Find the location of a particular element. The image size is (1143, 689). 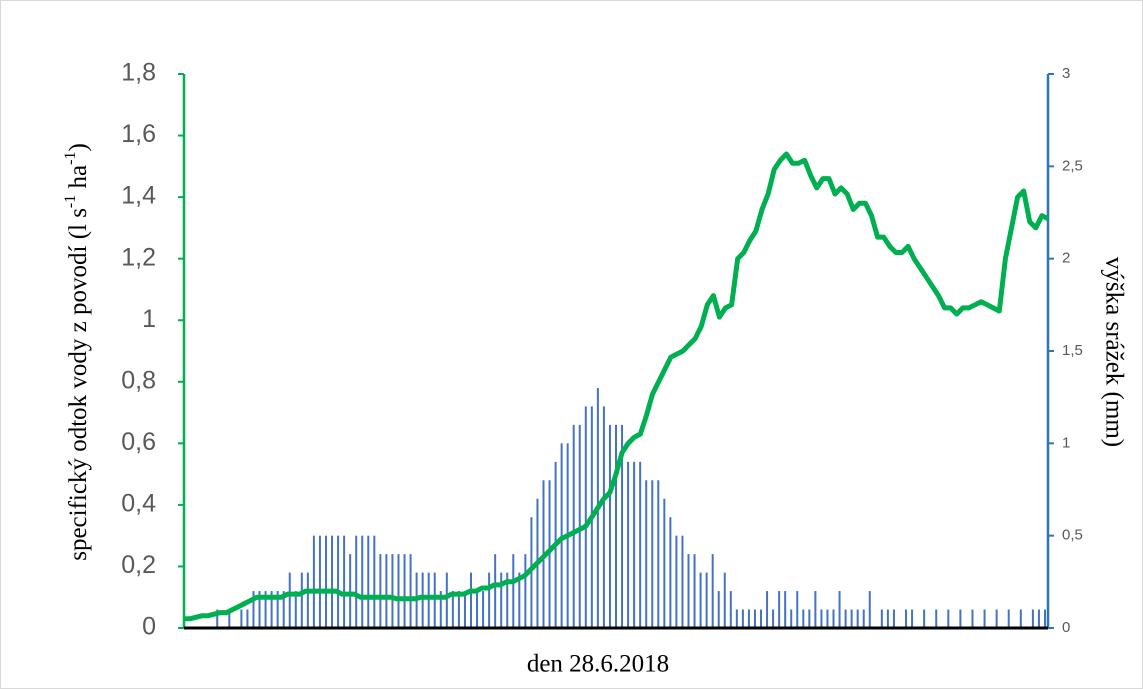

y2-tick-label: 1 is located at coordinates (1066, 442).